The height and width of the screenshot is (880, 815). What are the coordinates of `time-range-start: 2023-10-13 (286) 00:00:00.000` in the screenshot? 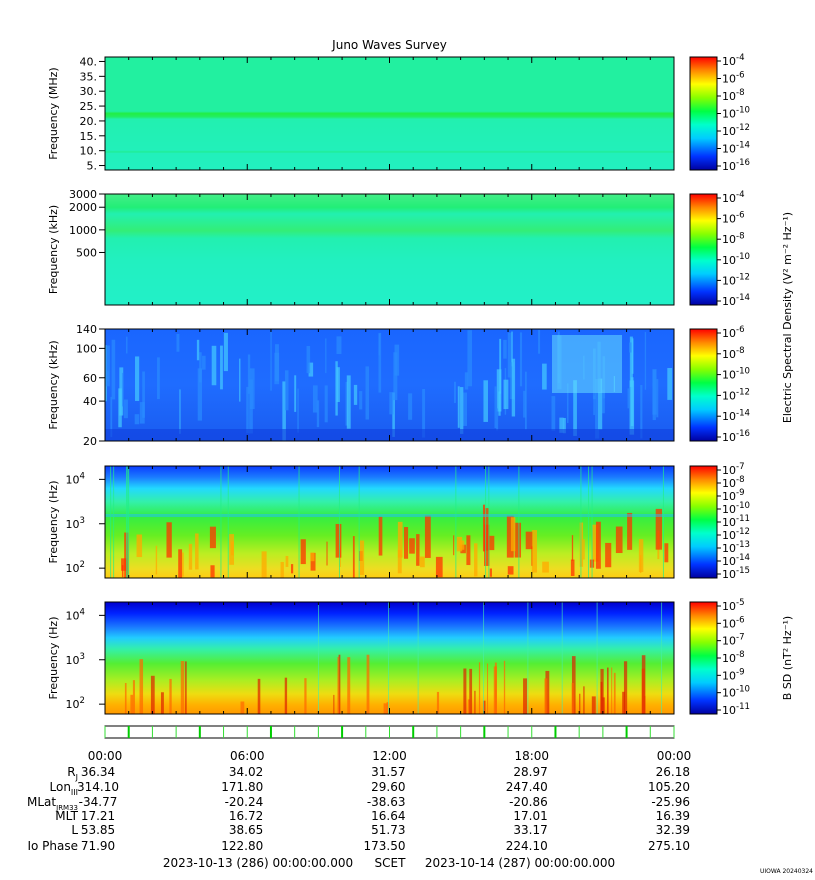 It's located at (258, 863).